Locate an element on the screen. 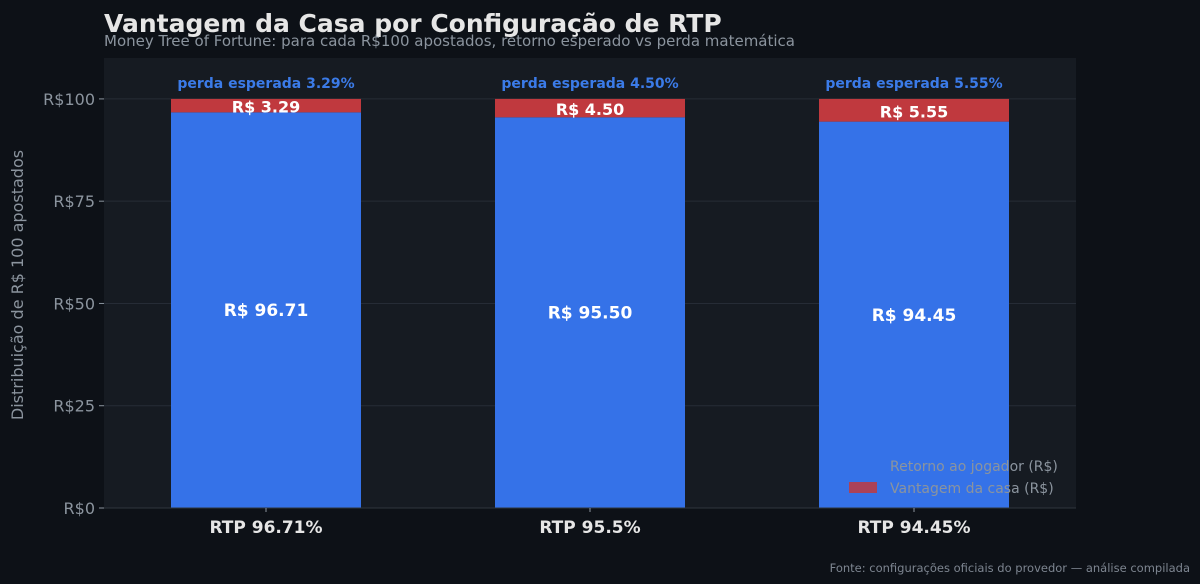 The width and height of the screenshot is (1200, 584). x-tick-label: RTP 94.45% is located at coordinates (913, 528).